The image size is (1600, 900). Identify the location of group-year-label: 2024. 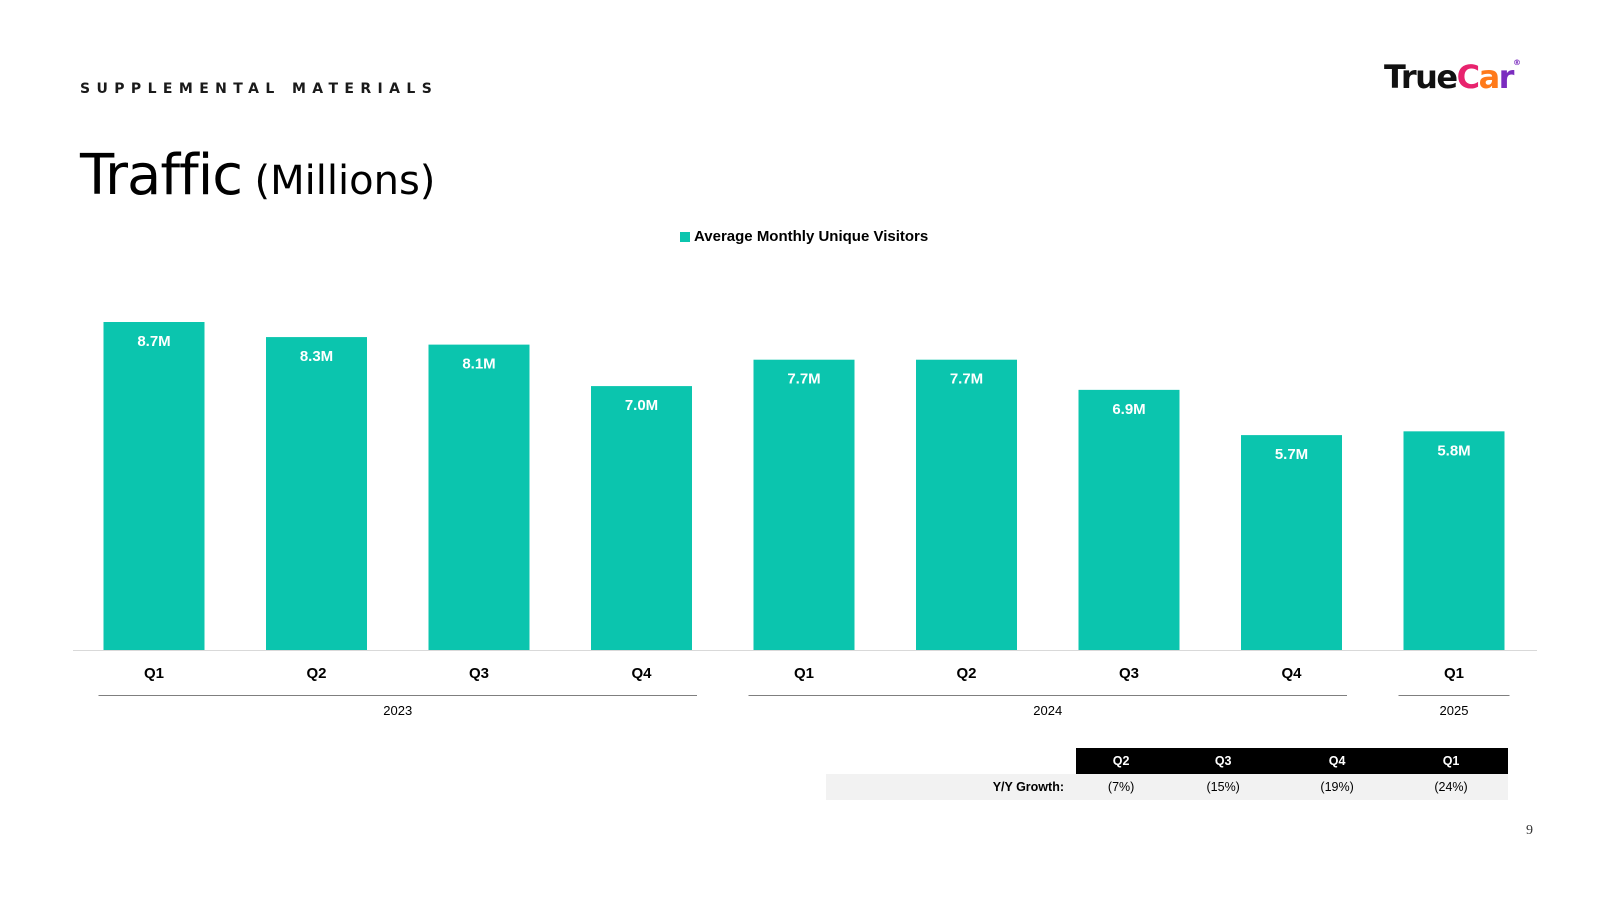
(1047, 710).